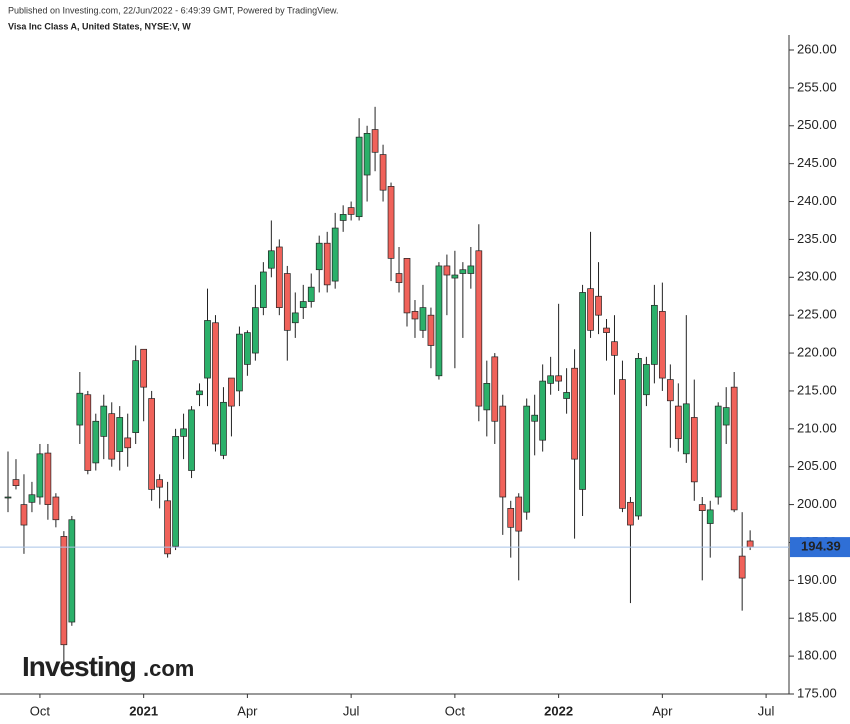  Describe the element at coordinates (143, 710) in the screenshot. I see `x-tick-label: 2021` at that location.